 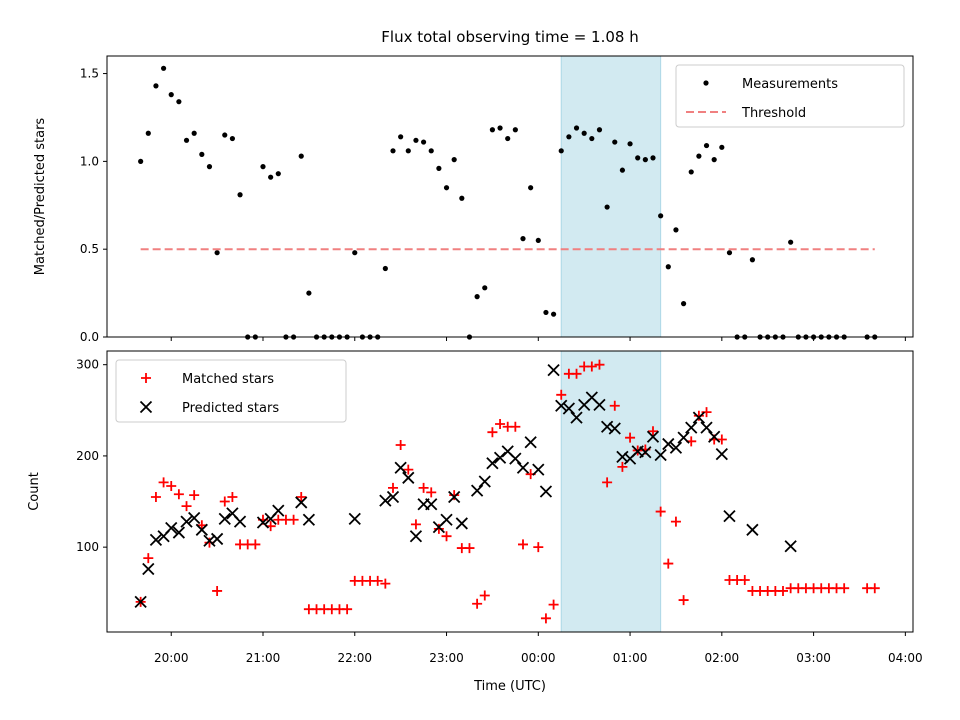 I want to click on xtick-label: 03:00, so click(x=813, y=658).